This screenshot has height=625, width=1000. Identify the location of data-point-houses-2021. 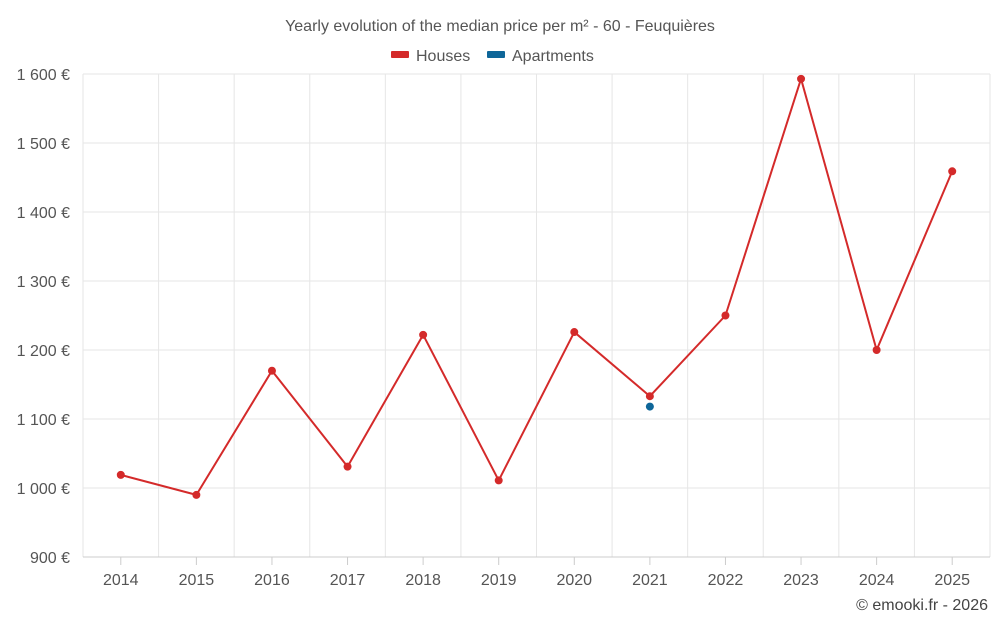
(649, 396).